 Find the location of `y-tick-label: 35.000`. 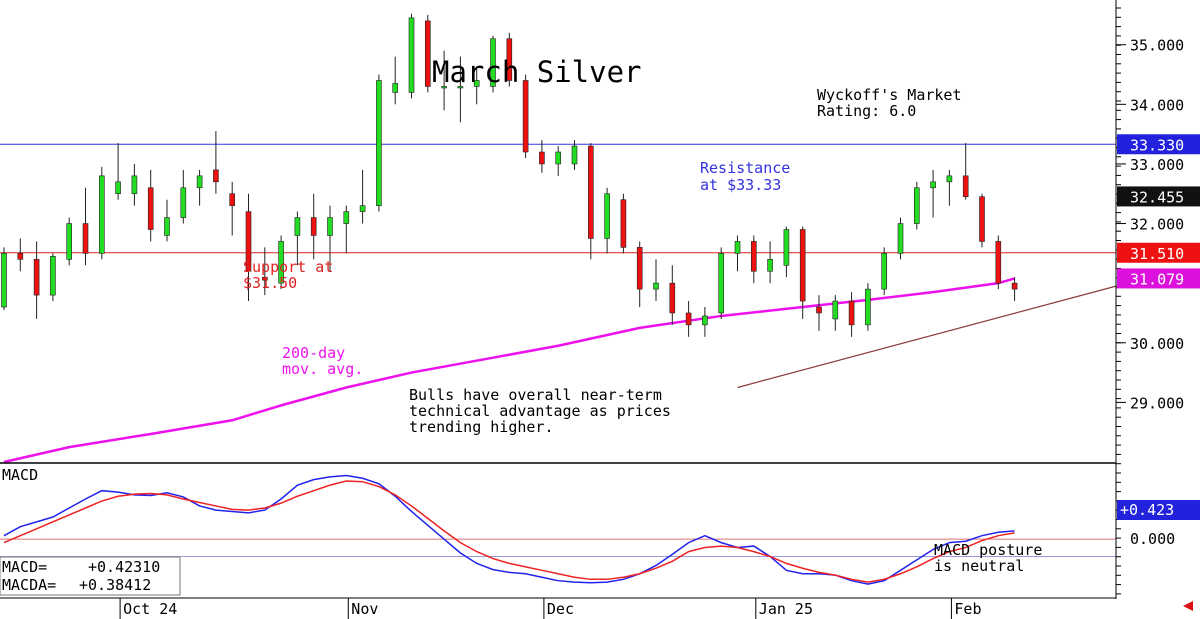

y-tick-label: 35.000 is located at coordinates (1157, 46).